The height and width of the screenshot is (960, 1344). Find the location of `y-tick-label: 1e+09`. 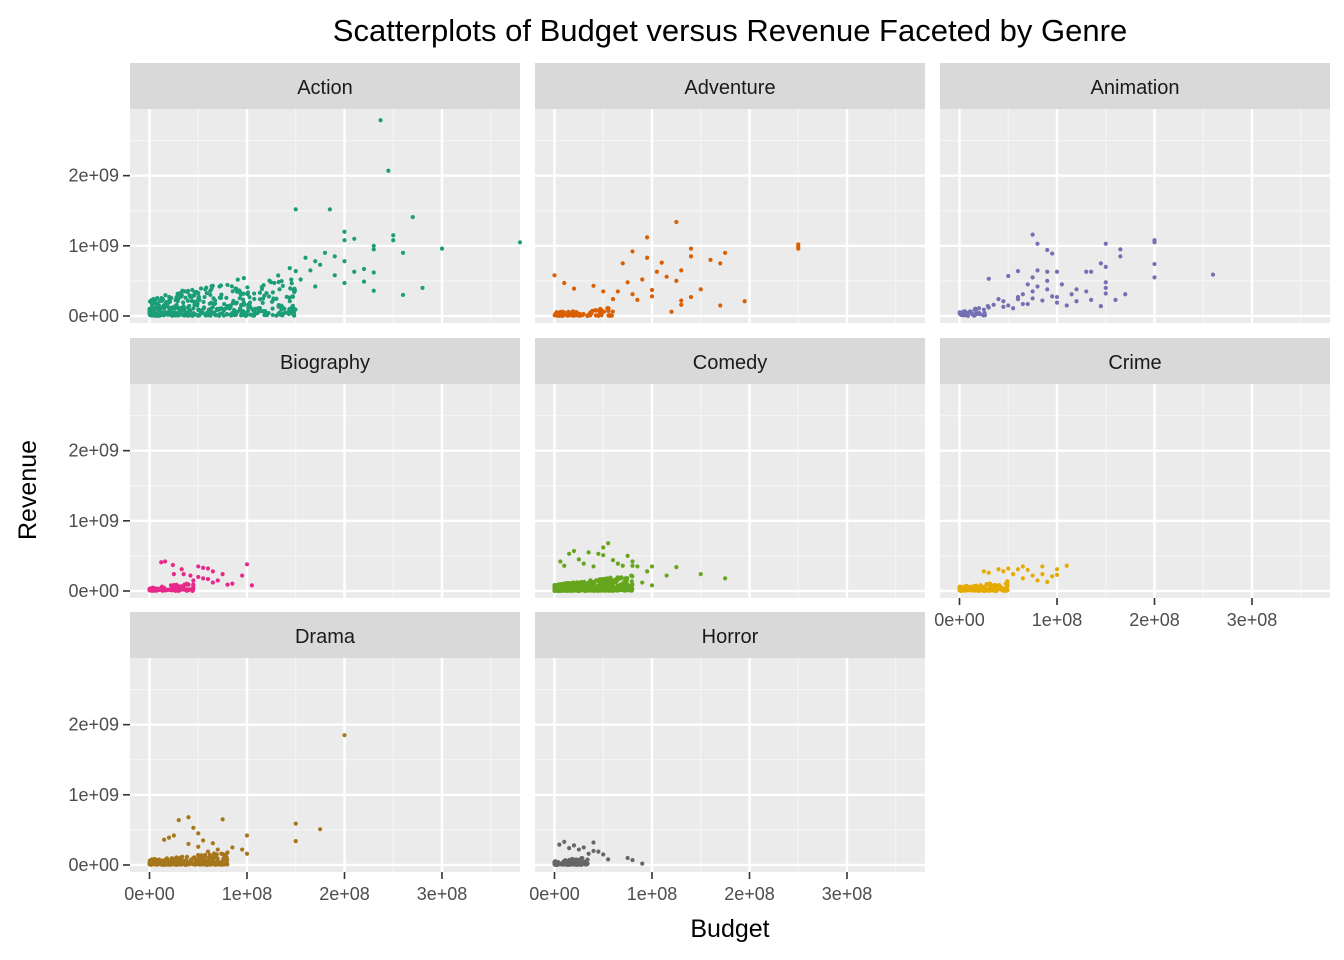

y-tick-label: 1e+09 is located at coordinates (93, 521).